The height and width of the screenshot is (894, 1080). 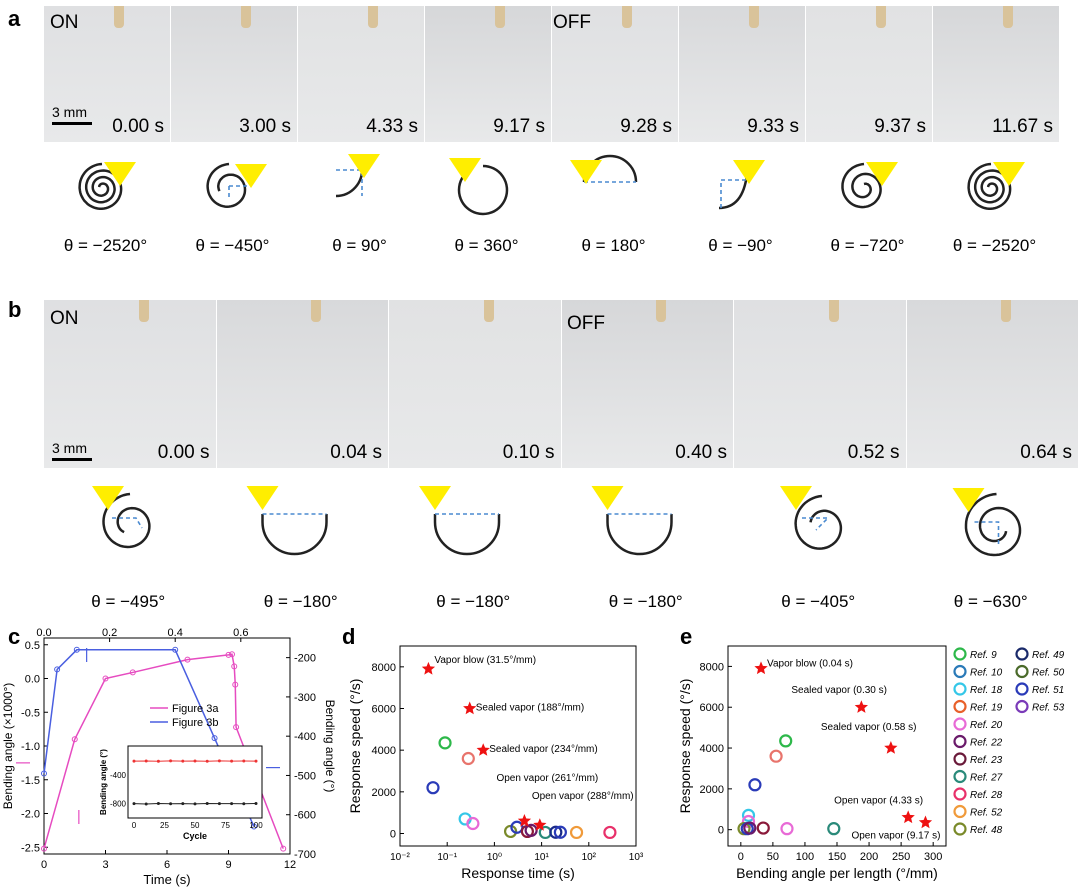 I want to click on row-b-on-label: ON, so click(x=64, y=318).